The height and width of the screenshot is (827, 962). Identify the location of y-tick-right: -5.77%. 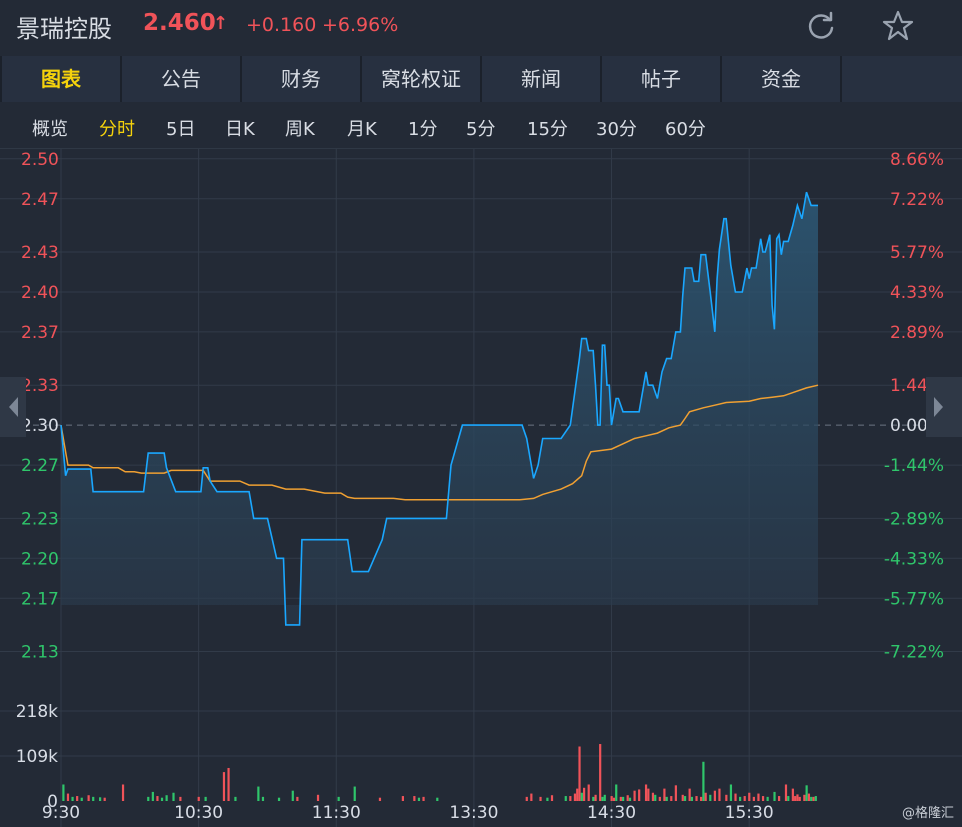
(914, 599).